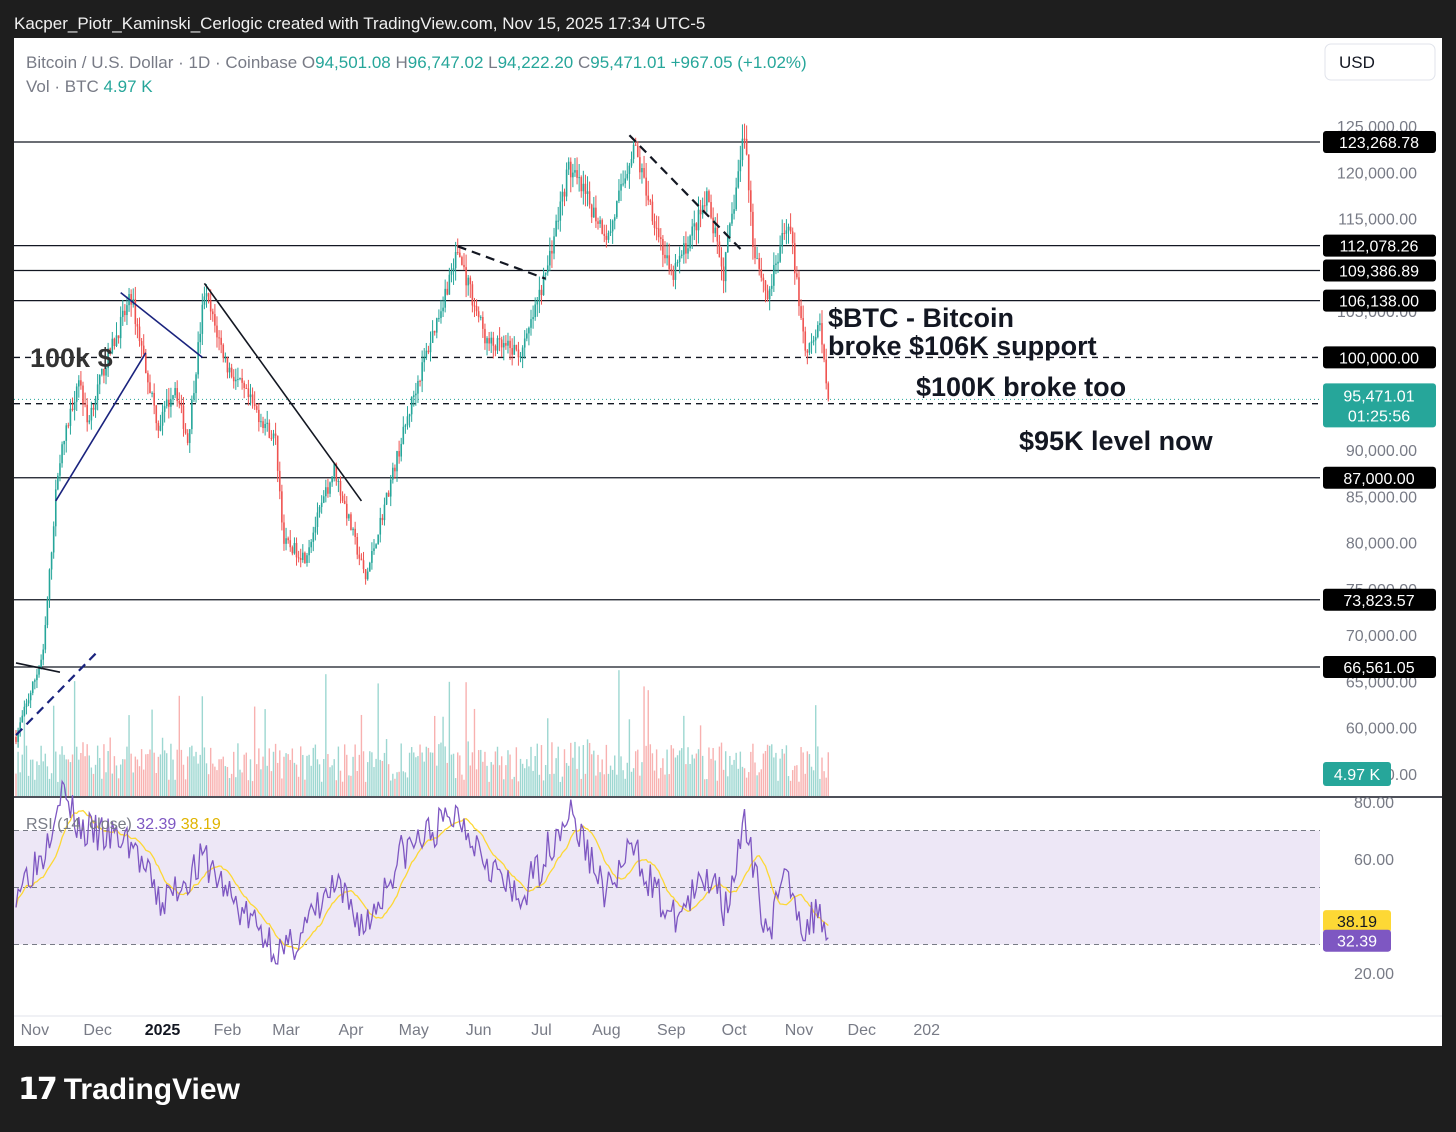  What do you see at coordinates (1381, 497) in the screenshot?
I see `y-tick-label: 85,000.00` at bounding box center [1381, 497].